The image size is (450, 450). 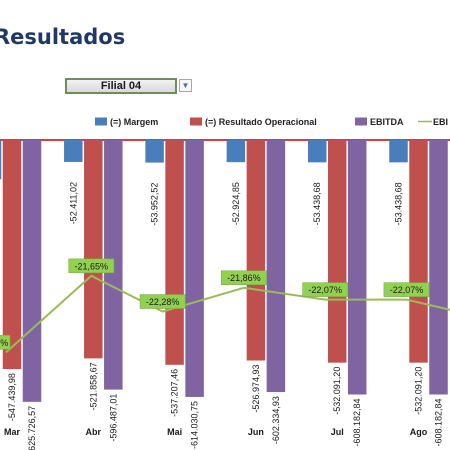 What do you see at coordinates (236, 151) in the screenshot?
I see `bar-0-Jun` at bounding box center [236, 151].